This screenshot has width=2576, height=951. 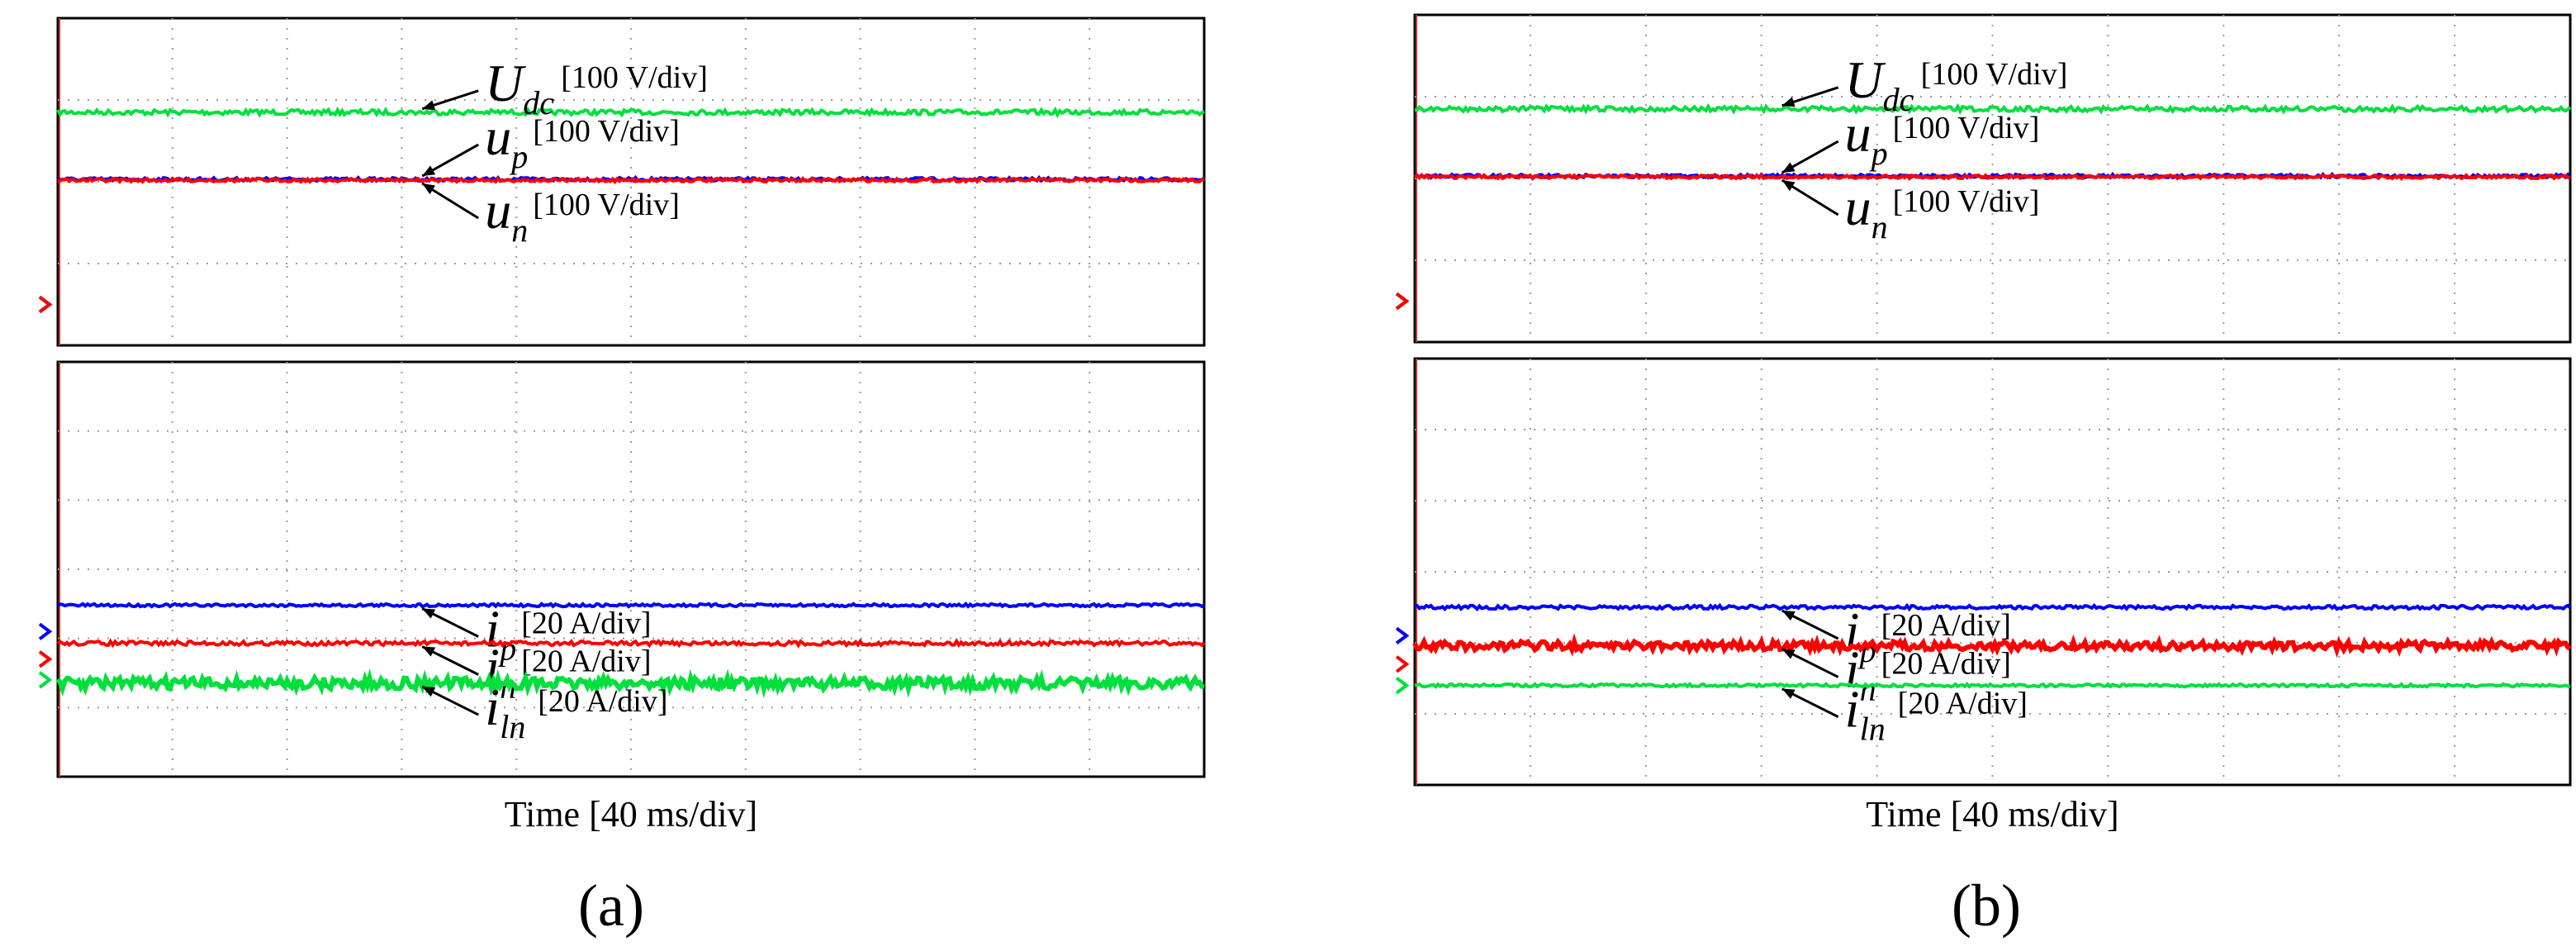 I want to click on panel-label: (b), so click(x=1986, y=906).